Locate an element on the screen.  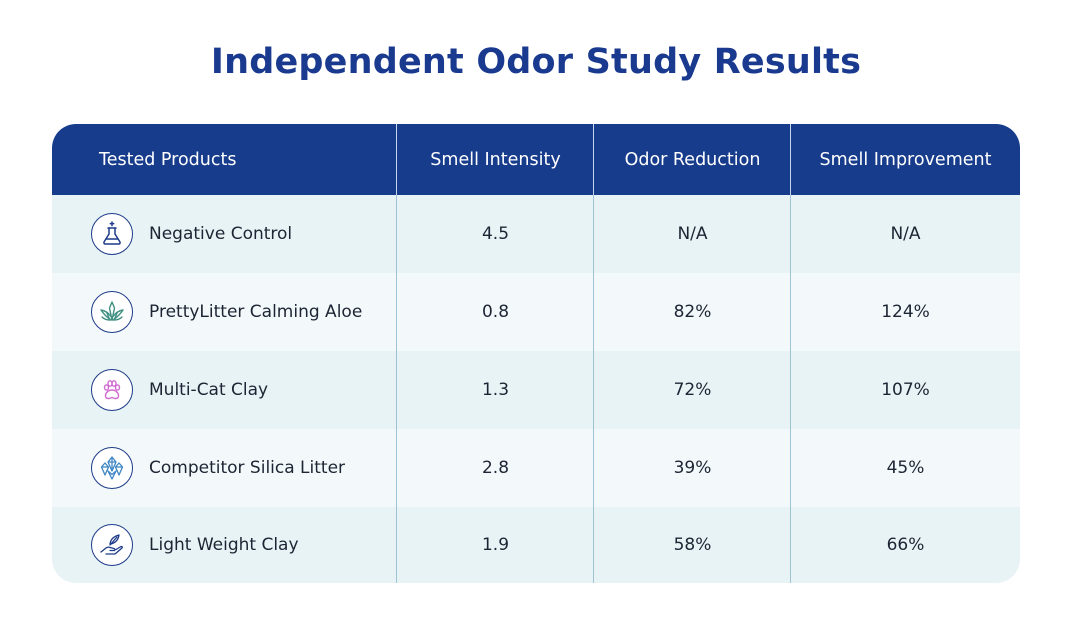
table-row: Multi-Cat Clay 1.3 72% 107% is located at coordinates (536, 390).